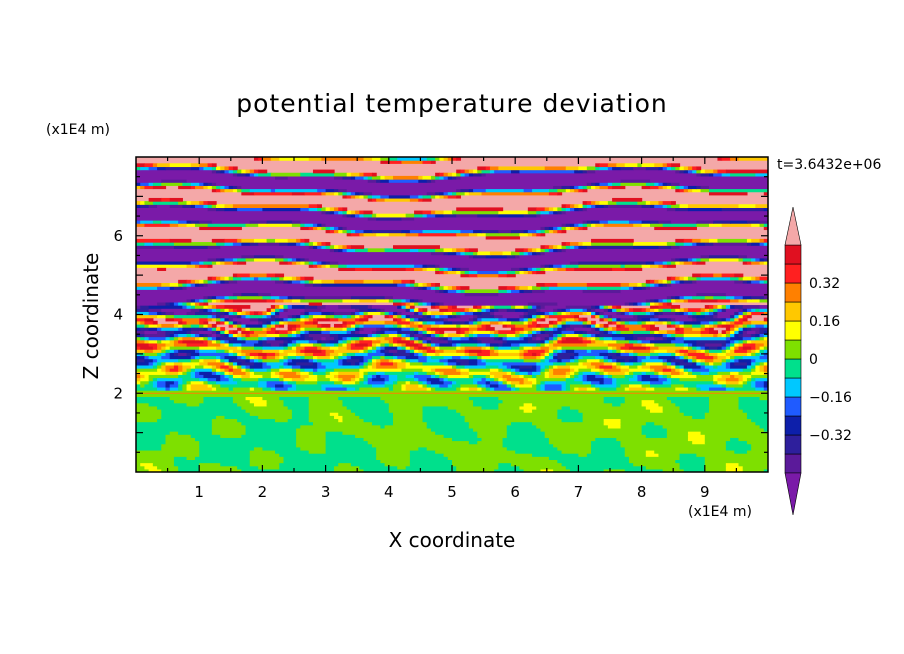 The image size is (904, 654). Describe the element at coordinates (263, 492) in the screenshot. I see `x-tick-label: 2` at that location.